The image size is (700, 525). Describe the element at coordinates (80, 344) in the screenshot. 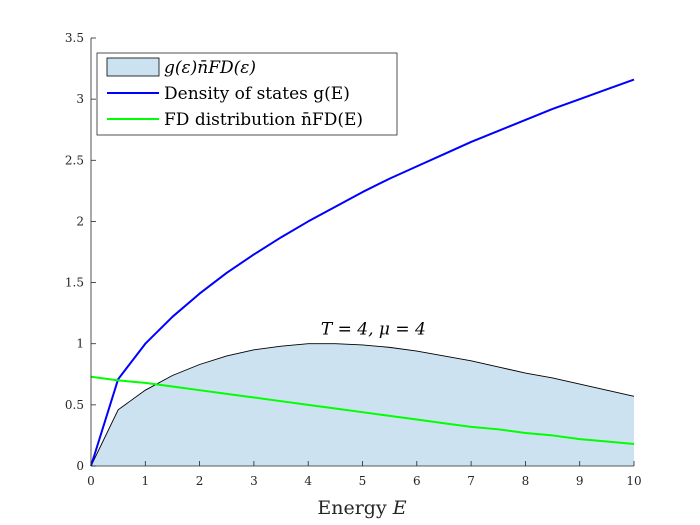

I see `y-tick-label: 1` at that location.